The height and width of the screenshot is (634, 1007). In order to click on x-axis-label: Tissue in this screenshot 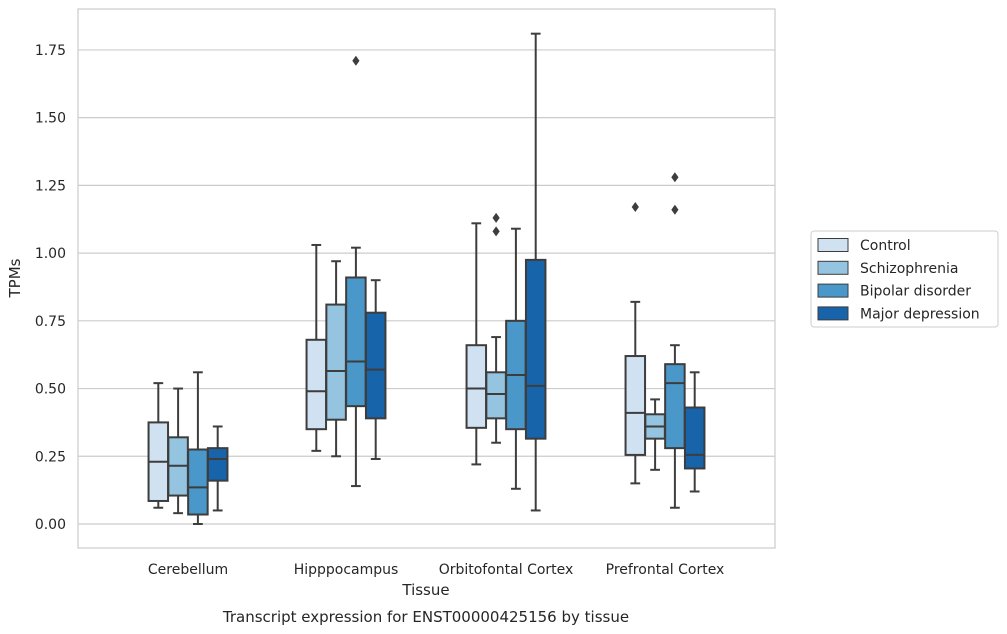, I will do `click(425, 590)`.